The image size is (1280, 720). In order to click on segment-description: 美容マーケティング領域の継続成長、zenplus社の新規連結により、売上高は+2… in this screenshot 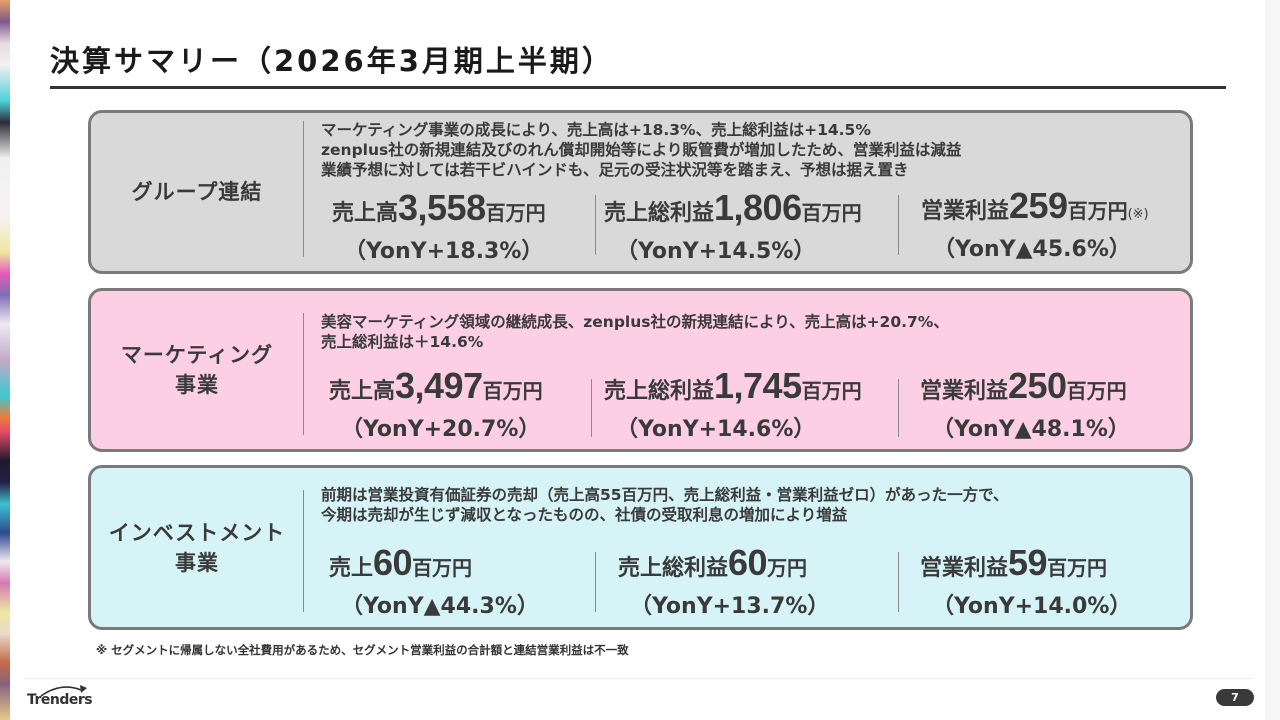, I will do `click(635, 332)`.